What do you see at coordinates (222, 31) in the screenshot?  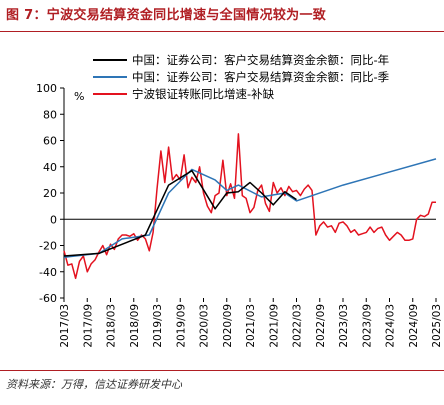 I see `title-divider` at bounding box center [222, 31].